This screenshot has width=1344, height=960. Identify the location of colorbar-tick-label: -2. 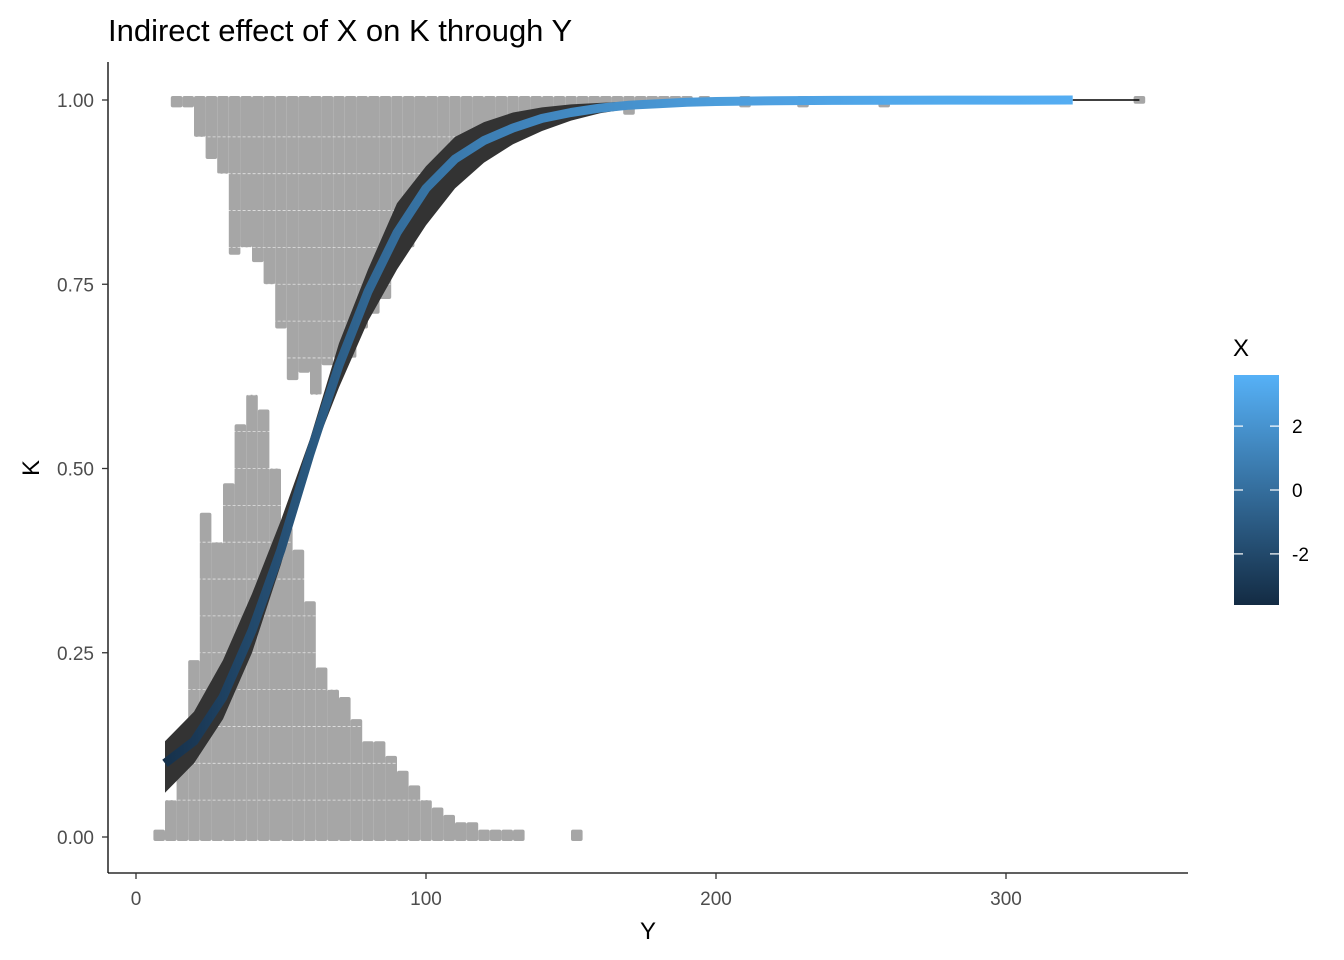
(1300, 555).